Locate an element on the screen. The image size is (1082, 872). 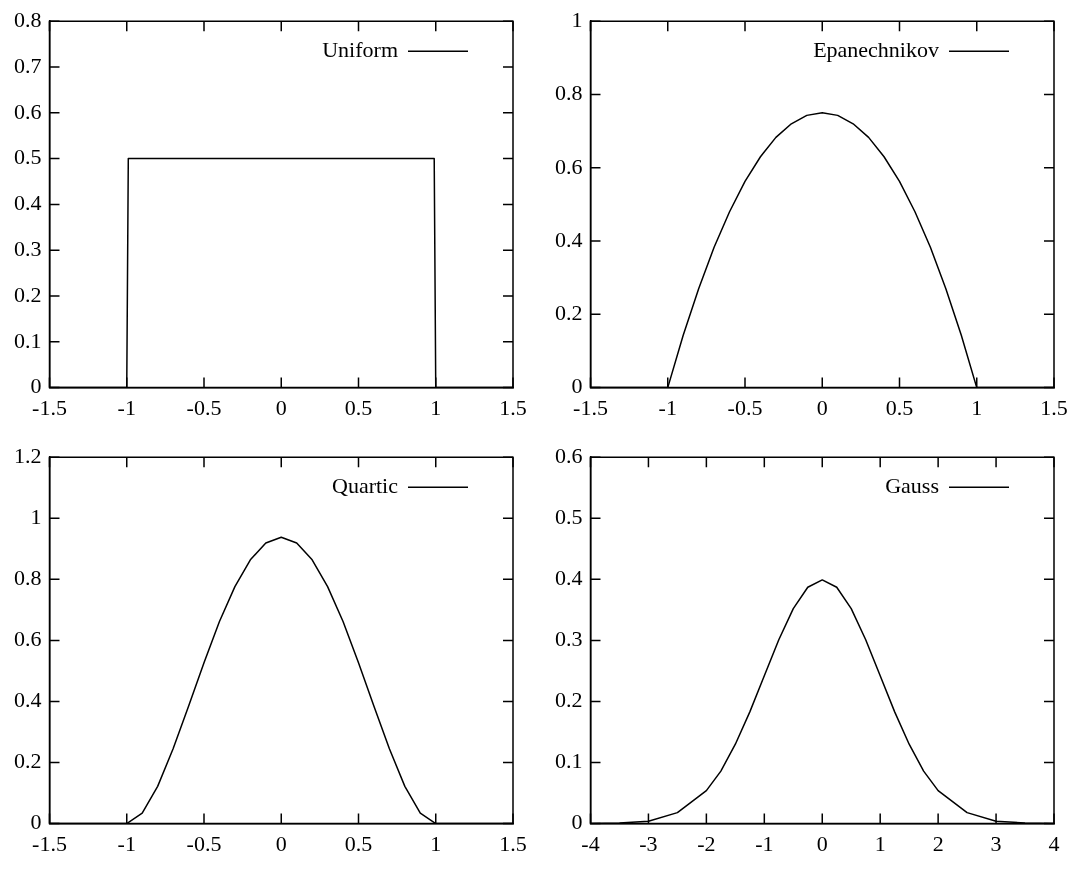
y-tick-label: 0.7 is located at coordinates (28, 65).